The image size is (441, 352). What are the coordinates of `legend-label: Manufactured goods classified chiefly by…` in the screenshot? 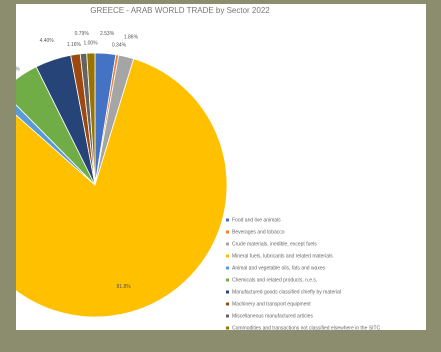 It's located at (286, 292).